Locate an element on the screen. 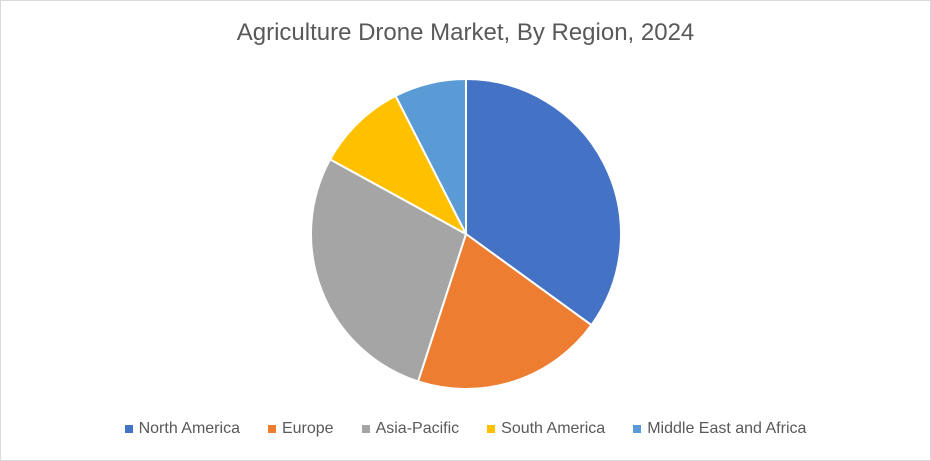  legend-item-south-america: South America is located at coordinates (546, 429).